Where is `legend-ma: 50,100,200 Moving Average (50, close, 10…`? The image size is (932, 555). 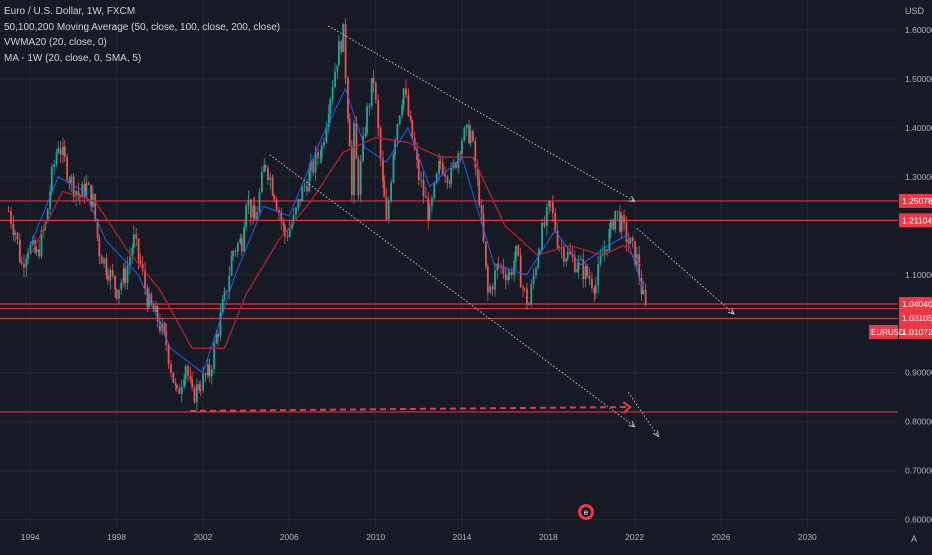
legend-ma: 50,100,200 Moving Average (50, close, 10… is located at coordinates (142, 27).